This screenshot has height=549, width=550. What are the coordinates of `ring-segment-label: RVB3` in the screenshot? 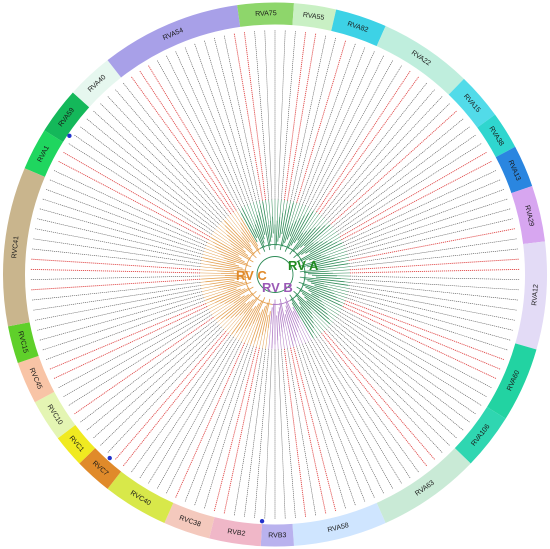 It's located at (277, 535).